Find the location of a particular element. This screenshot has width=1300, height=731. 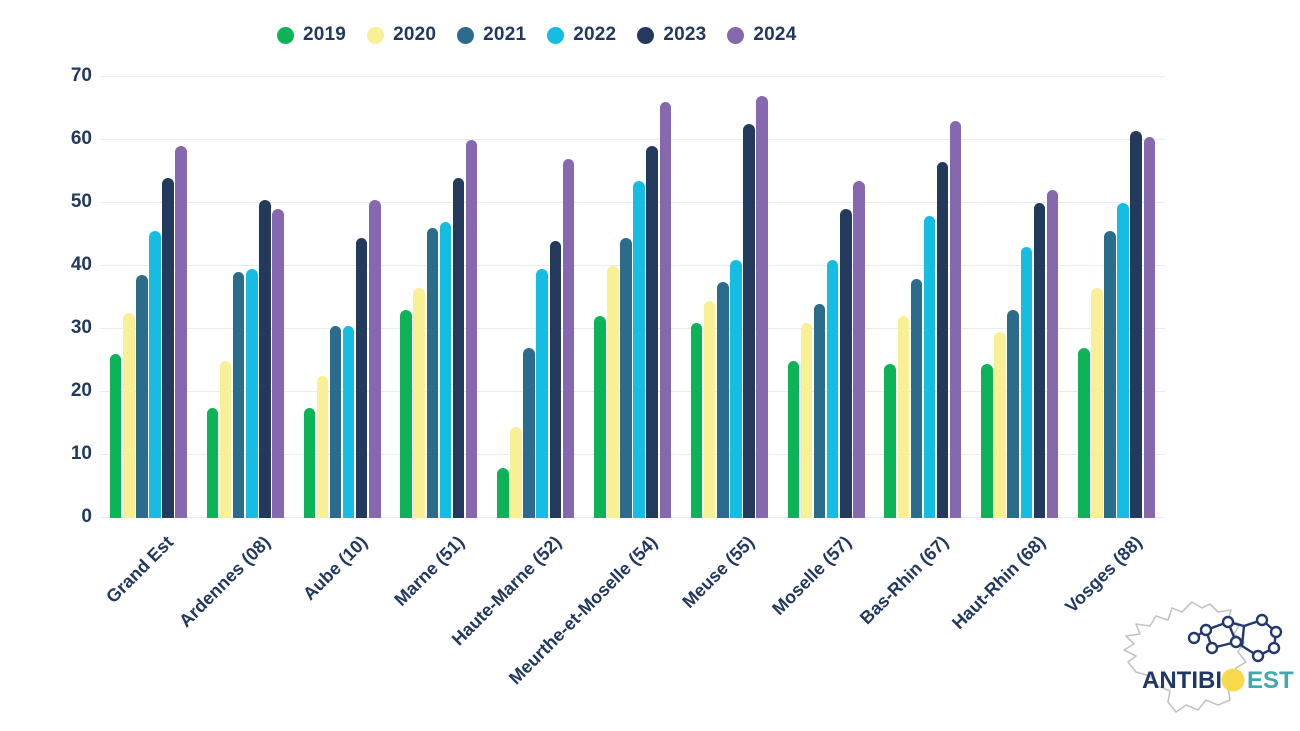

bar-2021-Haute-Marne (52) is located at coordinates (529, 432).